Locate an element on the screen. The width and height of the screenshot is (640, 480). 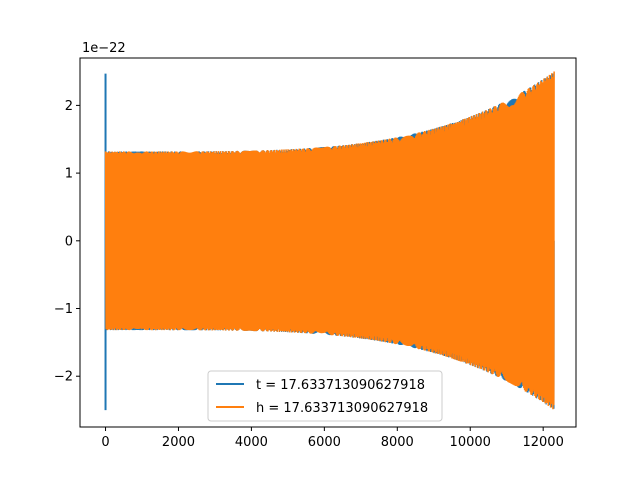
y-axis: −2 −1 0 1 2 is located at coordinates (67, 242).